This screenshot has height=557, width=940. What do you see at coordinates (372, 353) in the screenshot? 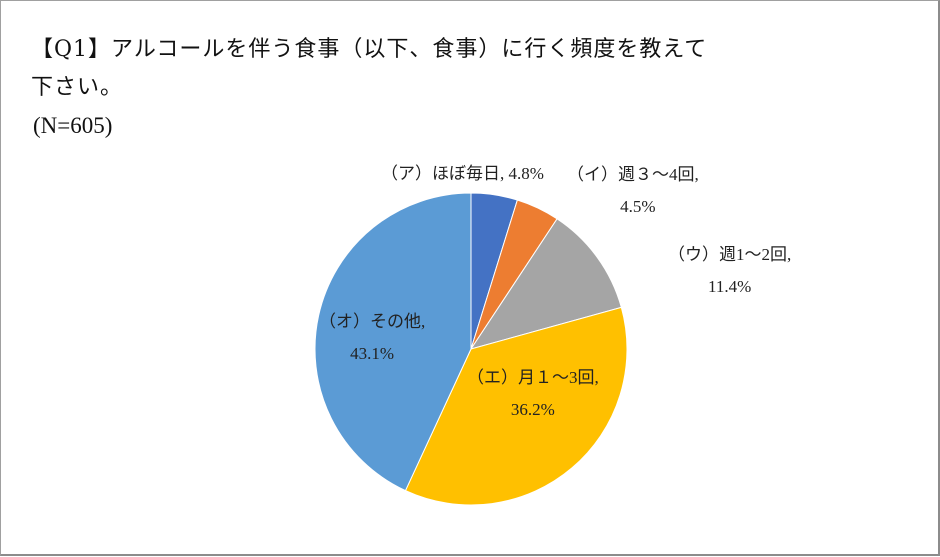
I see `data-label-o-value: 43.1%` at bounding box center [372, 353].